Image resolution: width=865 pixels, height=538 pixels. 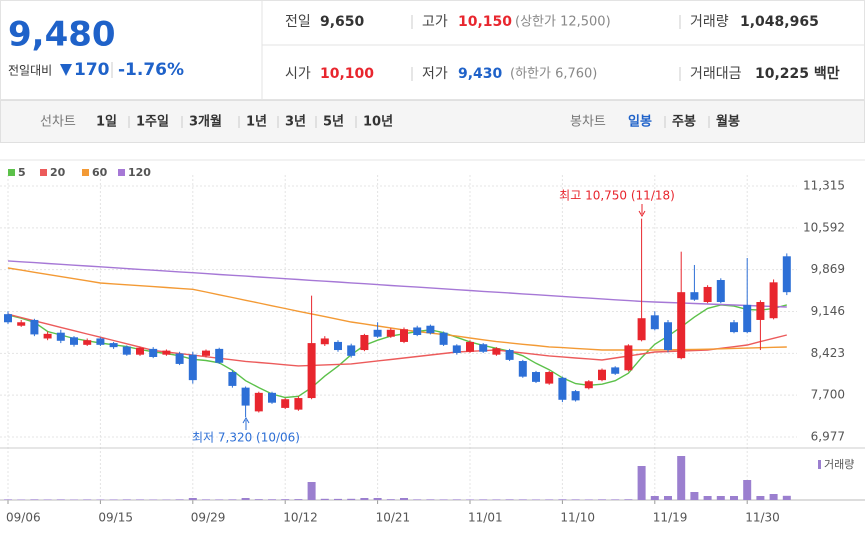 What do you see at coordinates (256, 122) in the screenshot?
I see `period-tab: 1년` at bounding box center [256, 122].